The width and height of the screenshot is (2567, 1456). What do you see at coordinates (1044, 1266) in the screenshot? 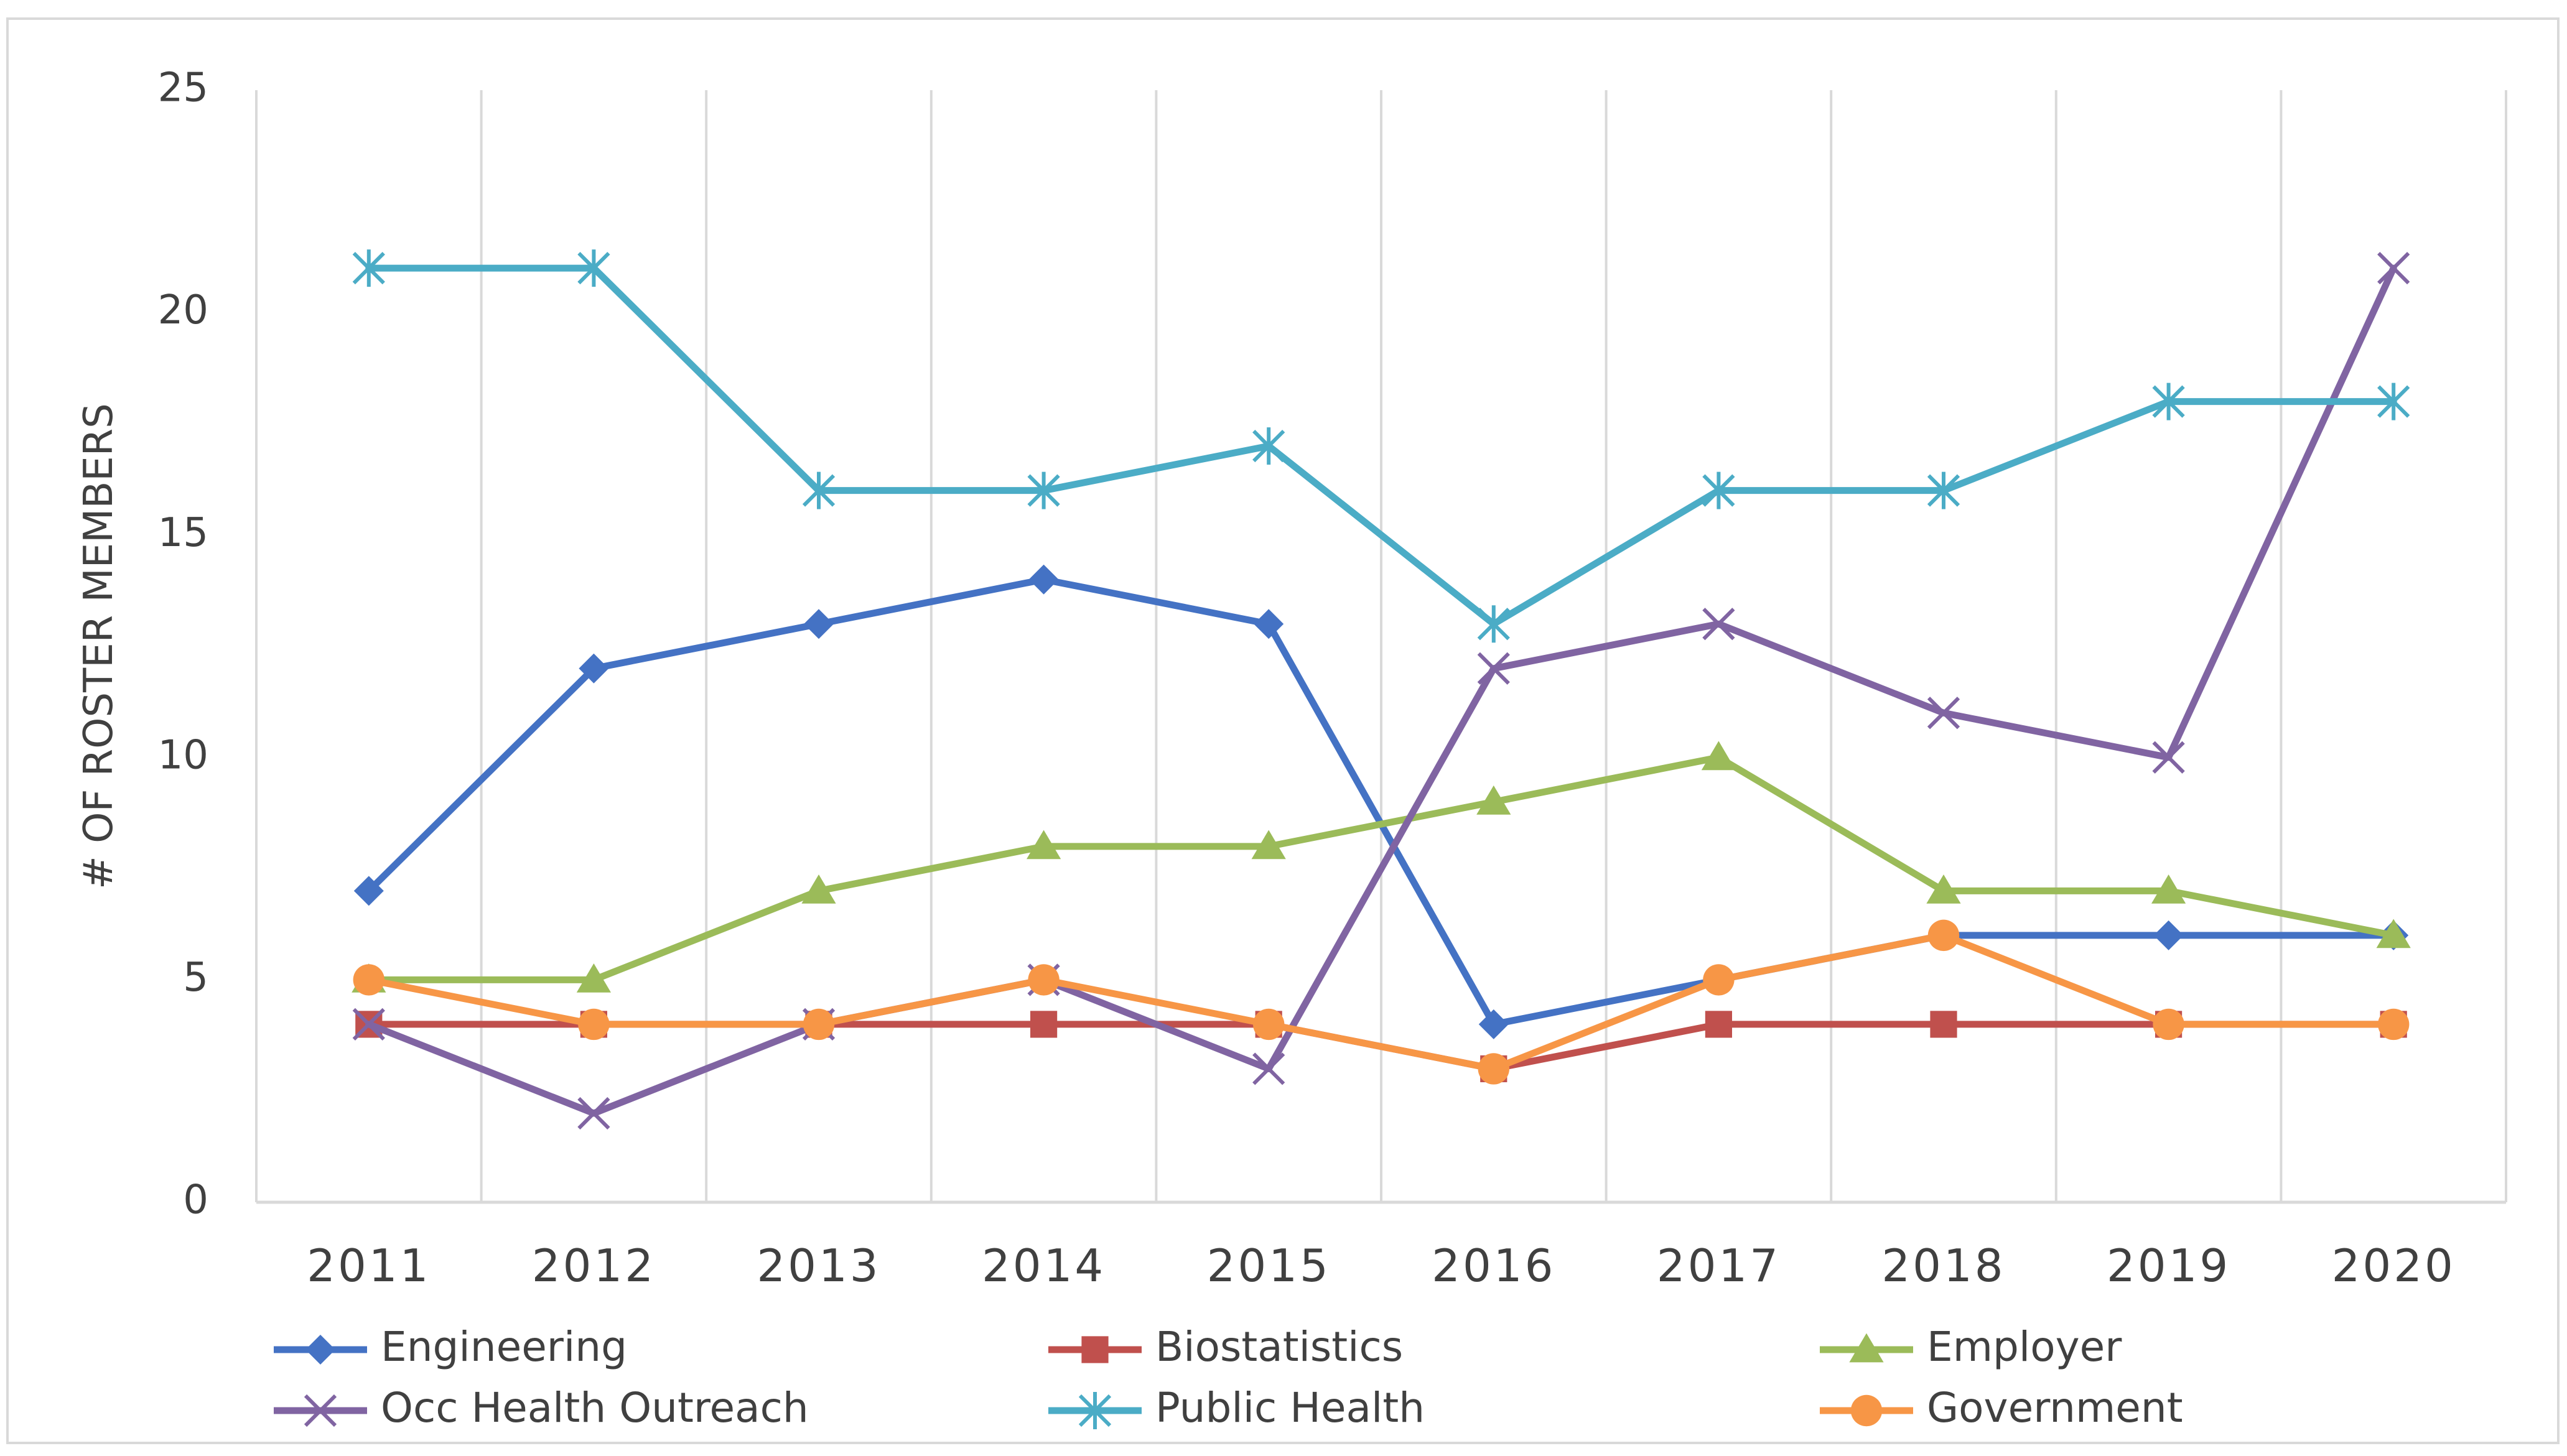
I see `x-tick-label: 2014` at bounding box center [1044, 1266].